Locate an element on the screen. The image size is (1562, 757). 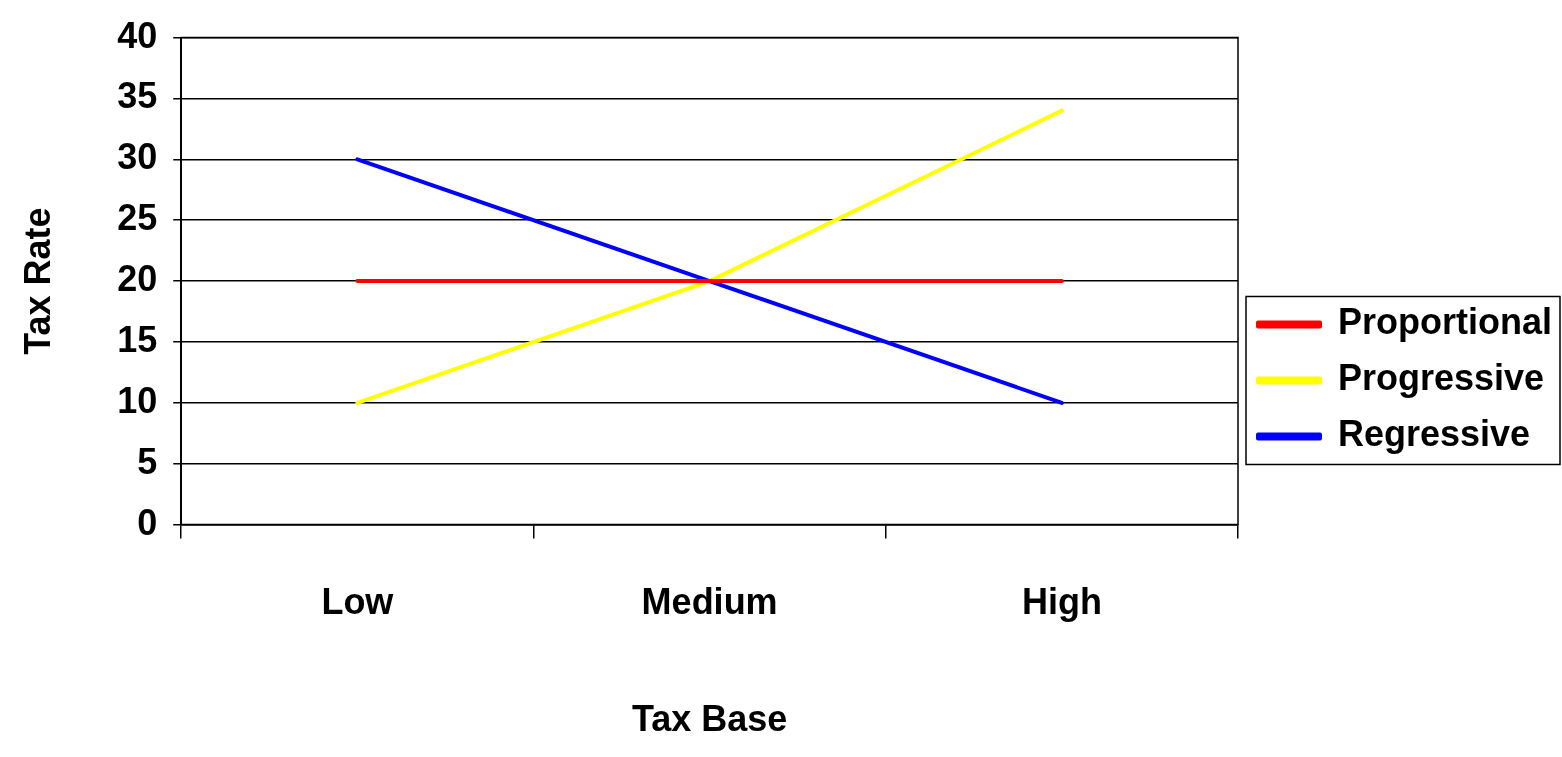
legend-label: Progressive is located at coordinates (1441, 378).